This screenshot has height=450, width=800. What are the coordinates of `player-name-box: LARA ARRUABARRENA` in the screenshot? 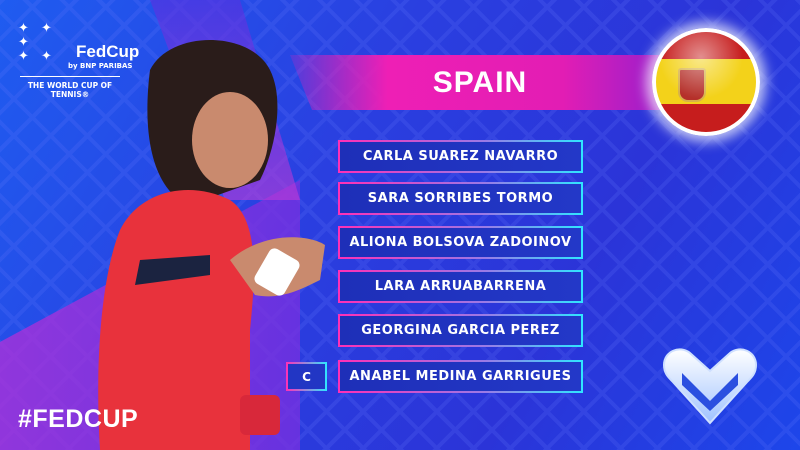 It's located at (460, 286).